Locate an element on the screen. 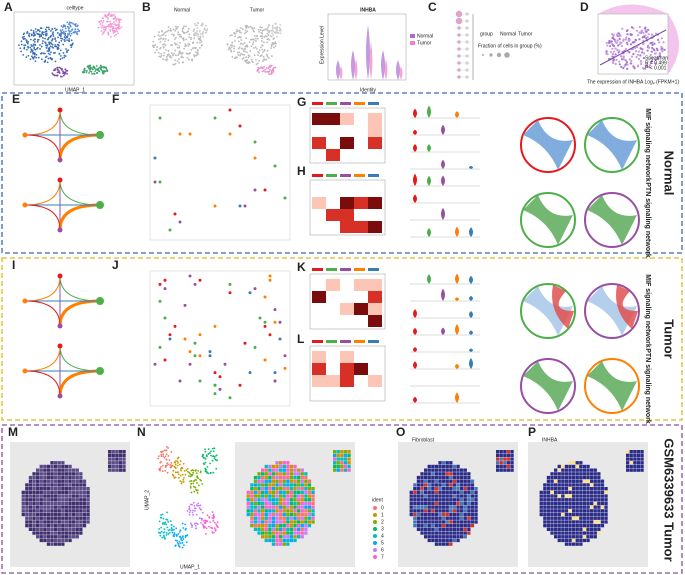 The height and width of the screenshot is (575, 685). label: C is located at coordinates (432, 7).